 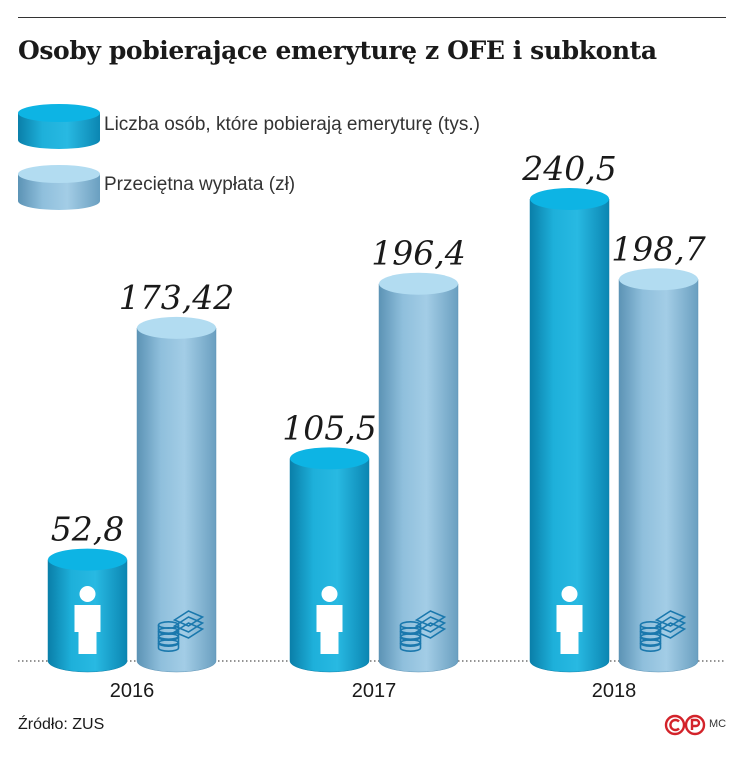 I want to click on value-label: 105,5, so click(x=329, y=427).